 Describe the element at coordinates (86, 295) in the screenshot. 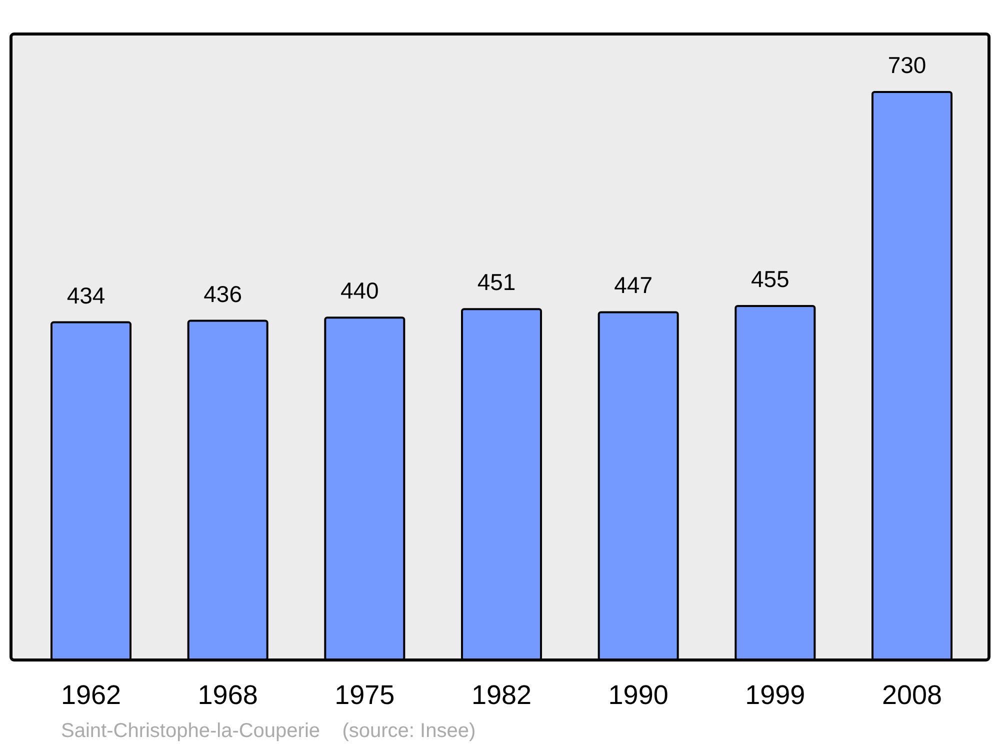

I see `data-label: 434` at that location.